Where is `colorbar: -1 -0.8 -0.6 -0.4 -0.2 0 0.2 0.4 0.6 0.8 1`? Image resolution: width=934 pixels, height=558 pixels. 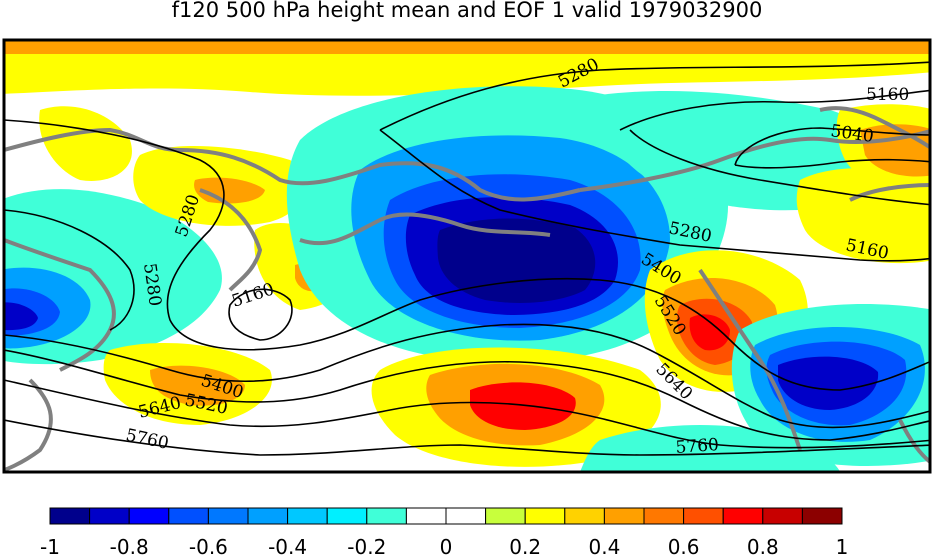 colorbar: -1 -0.8 -0.6 -0.4 -0.2 0 0.2 0.4 0.6 0.8 1 is located at coordinates (444, 532).